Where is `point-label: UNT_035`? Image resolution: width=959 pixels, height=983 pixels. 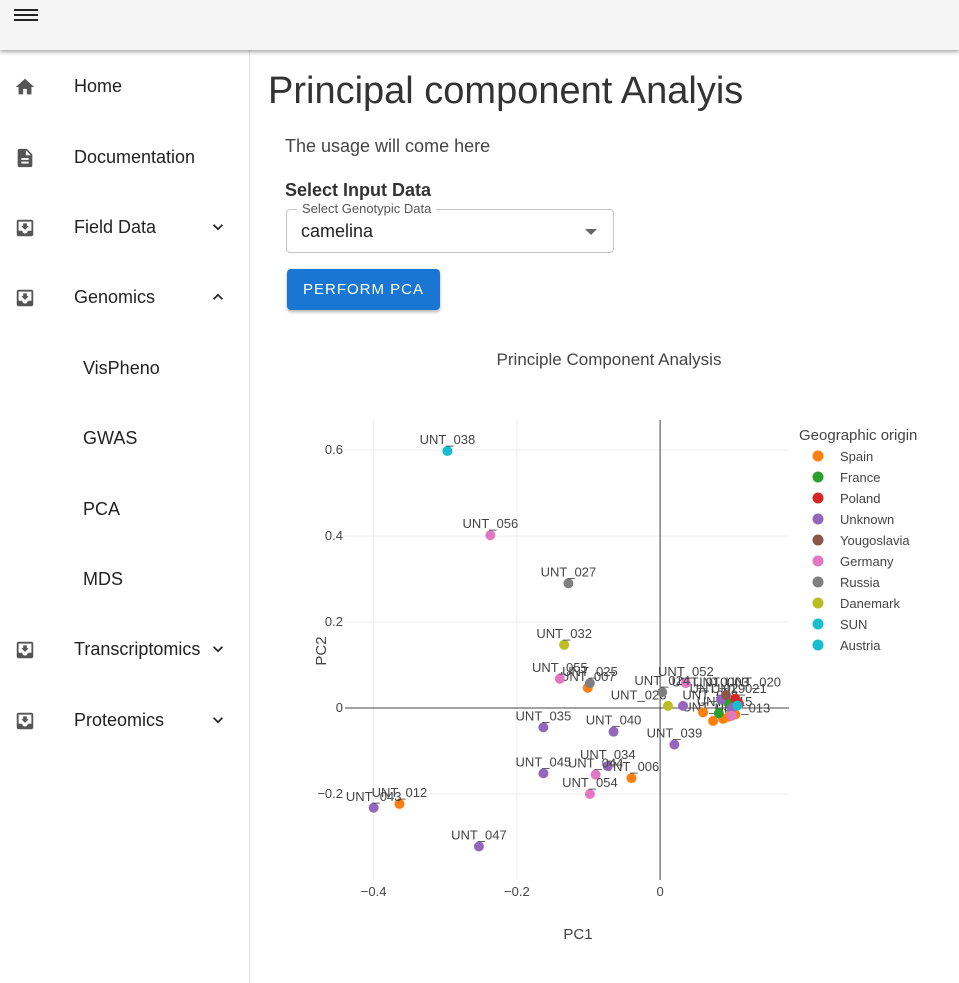 point-label: UNT_035 is located at coordinates (544, 715).